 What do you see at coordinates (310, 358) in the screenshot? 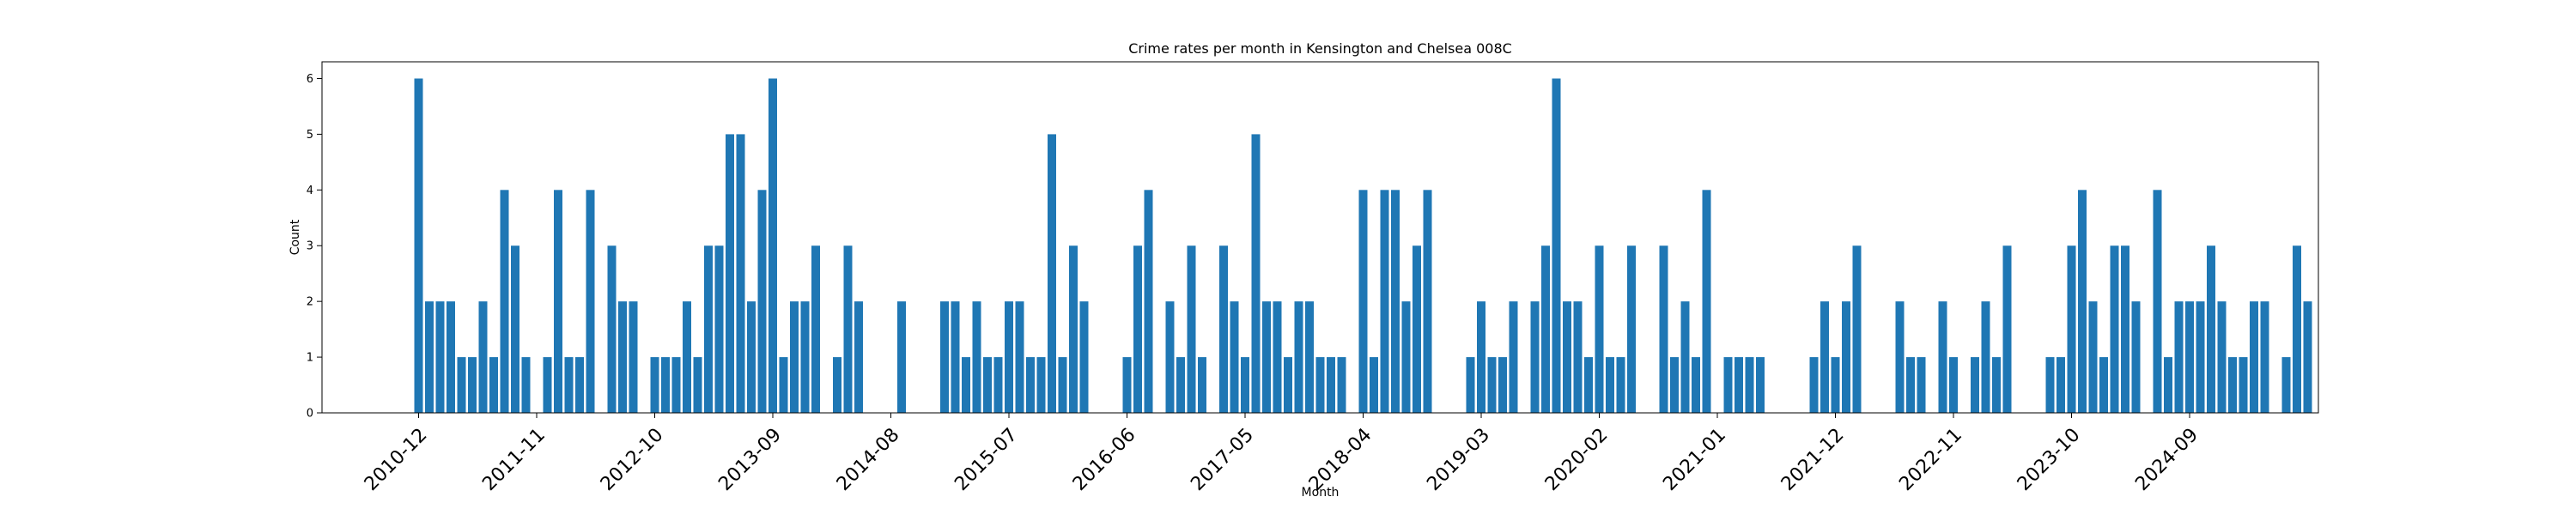
I see `y-tick-label: 1` at bounding box center [310, 358].